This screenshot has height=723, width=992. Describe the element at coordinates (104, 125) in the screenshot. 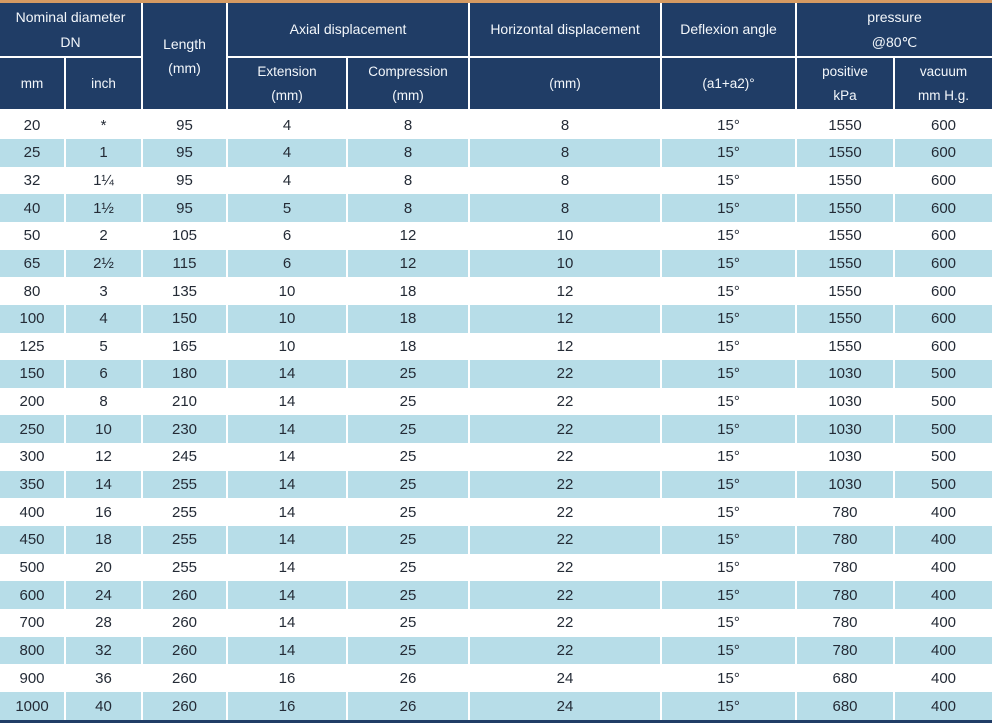

I see `cell: *` at that location.